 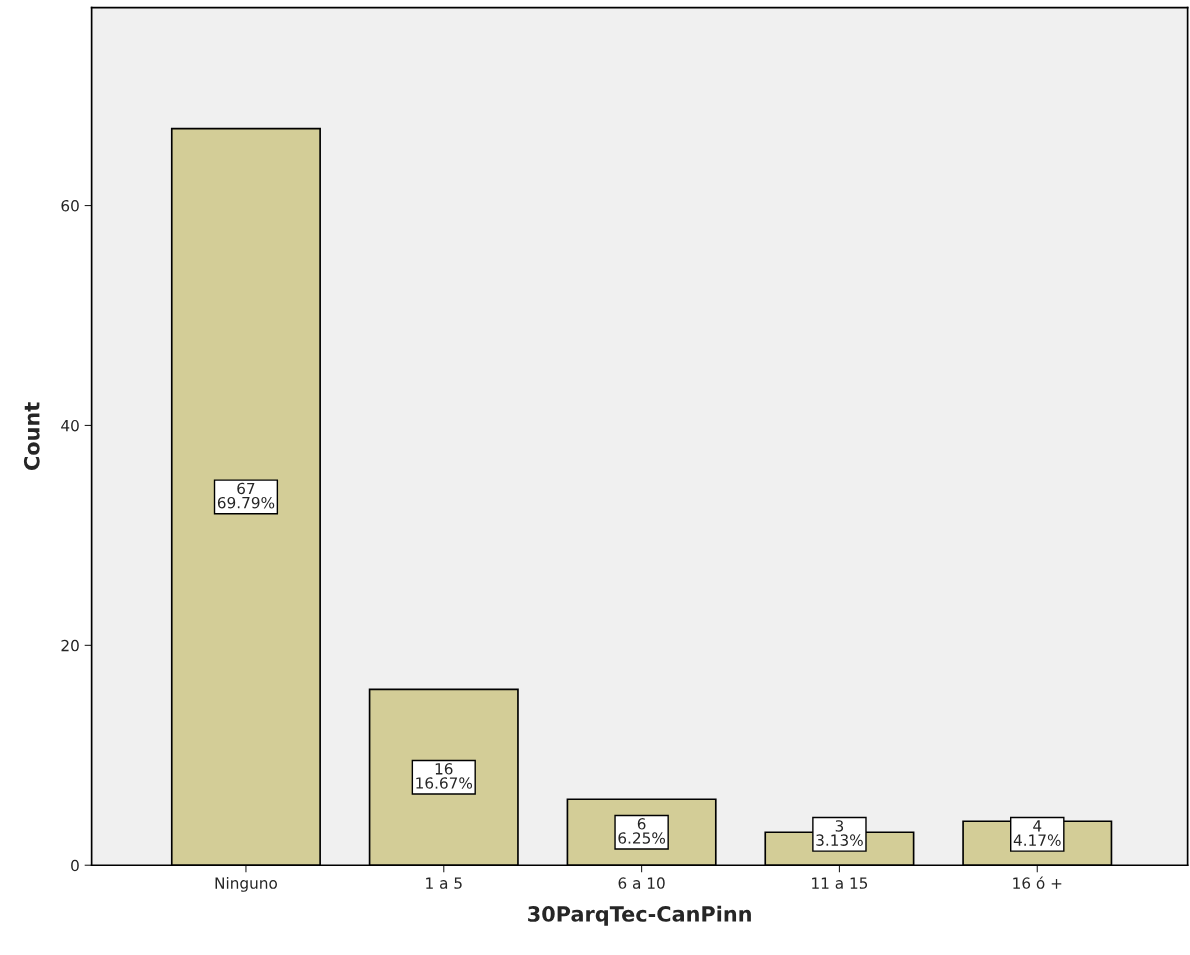 What do you see at coordinates (31, 436) in the screenshot?
I see `y-axis-title: Count` at bounding box center [31, 436].